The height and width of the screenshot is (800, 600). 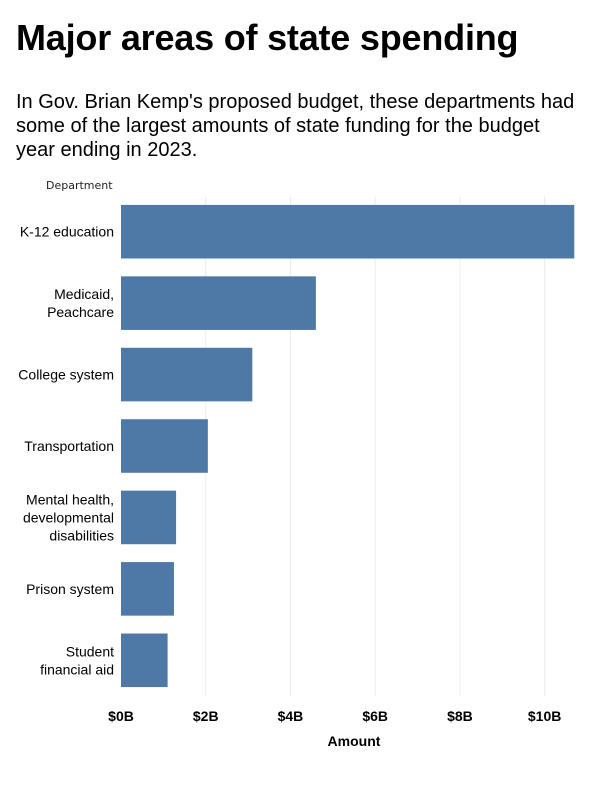 What do you see at coordinates (375, 716) in the screenshot?
I see `x-tick-label: $6B` at bounding box center [375, 716].